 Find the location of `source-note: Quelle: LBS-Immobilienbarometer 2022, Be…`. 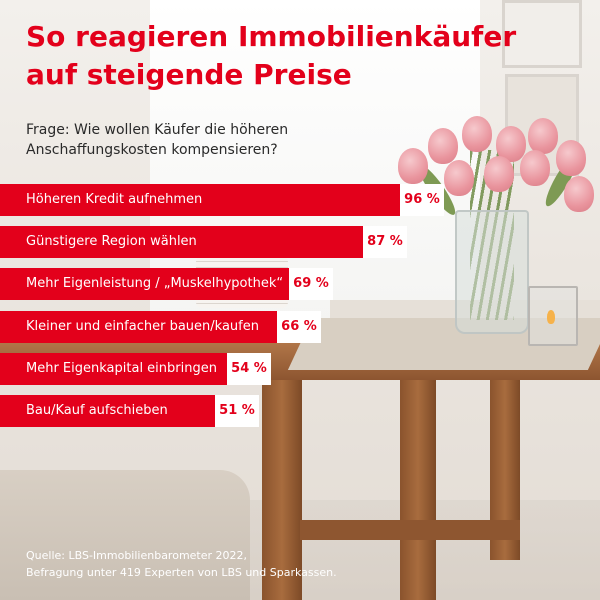

source-note: Quelle: LBS-Immobilienbarometer 2022, Be… is located at coordinates (181, 564).